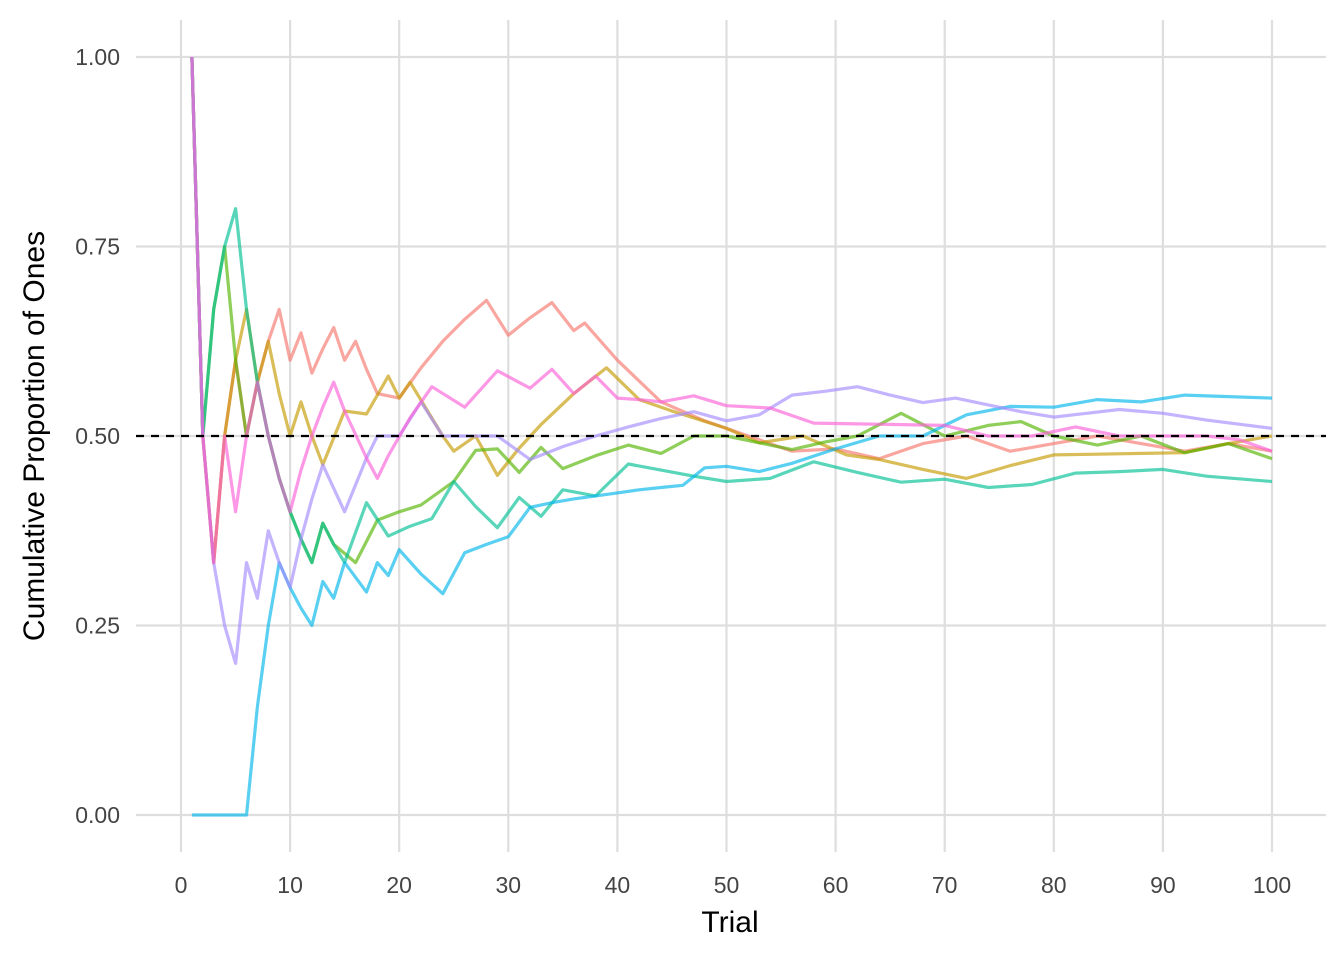  What do you see at coordinates (97, 247) in the screenshot?
I see `y-tick-label: 0.75` at bounding box center [97, 247].